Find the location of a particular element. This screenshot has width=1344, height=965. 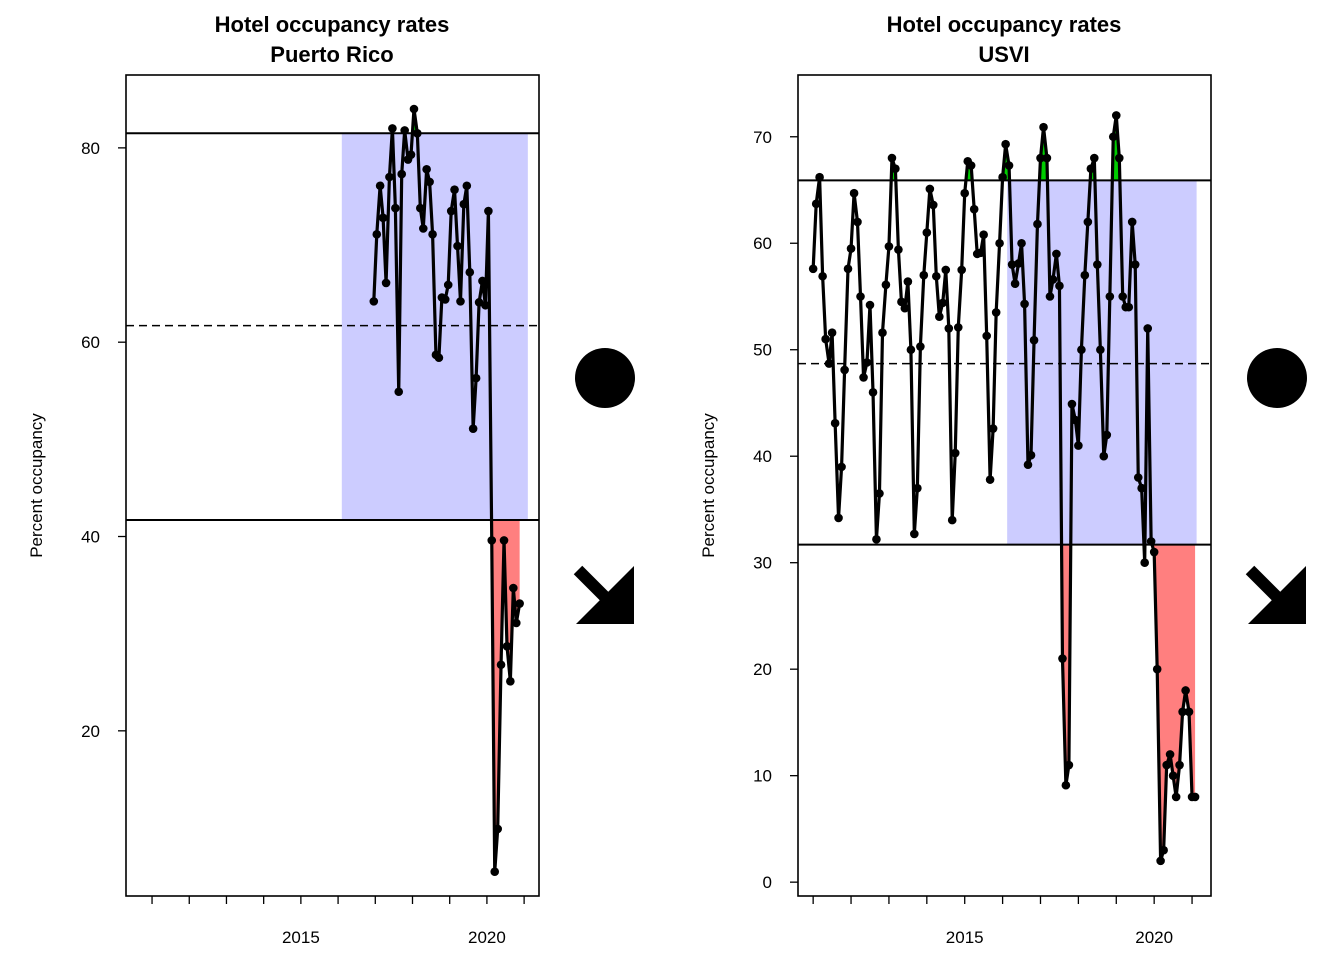

chart-title: Hotel occupancy rates is located at coordinates (332, 24).